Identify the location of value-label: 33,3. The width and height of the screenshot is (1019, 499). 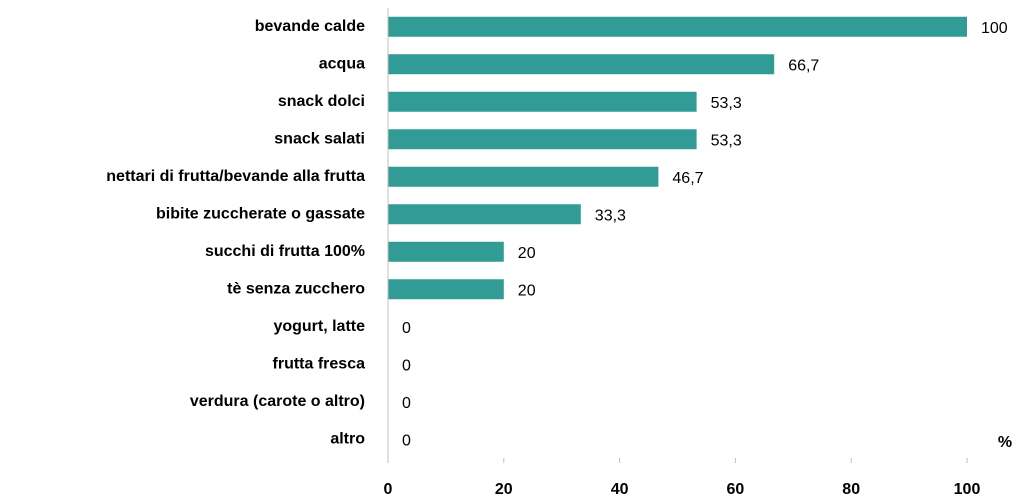
(610, 215).